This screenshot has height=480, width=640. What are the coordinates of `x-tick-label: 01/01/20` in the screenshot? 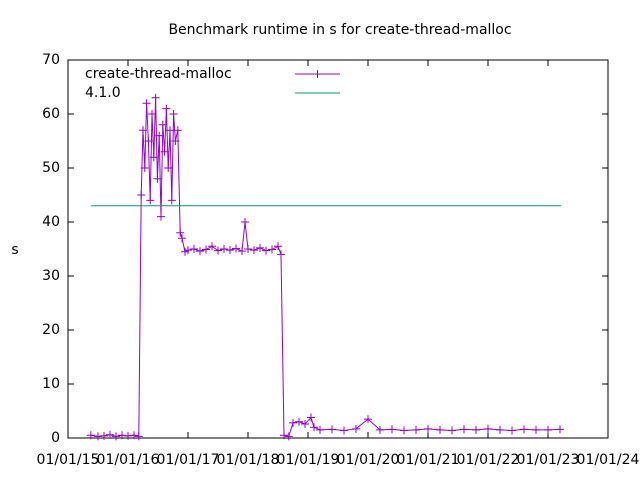 It's located at (368, 460).